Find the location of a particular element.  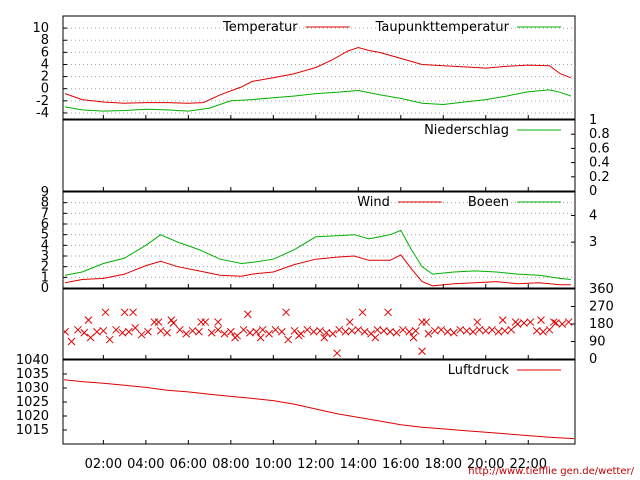

legend-label: Niederschlag is located at coordinates (466, 130).